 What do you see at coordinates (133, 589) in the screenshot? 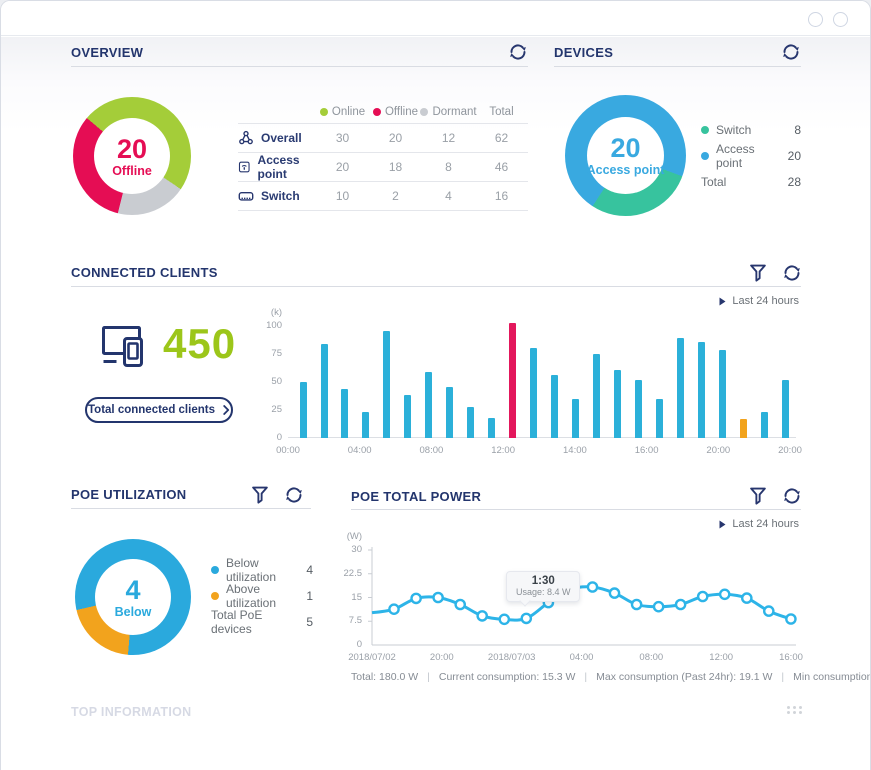
I see `poe-below-count: 4` at bounding box center [133, 589].